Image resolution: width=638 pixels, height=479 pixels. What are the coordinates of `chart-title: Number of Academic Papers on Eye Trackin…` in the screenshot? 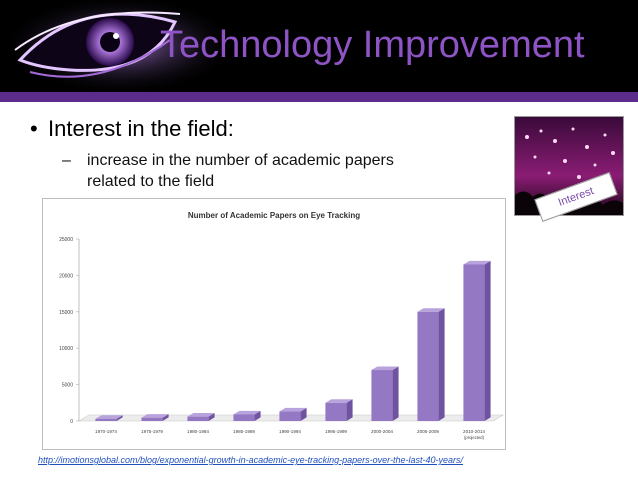 It's located at (274, 215).